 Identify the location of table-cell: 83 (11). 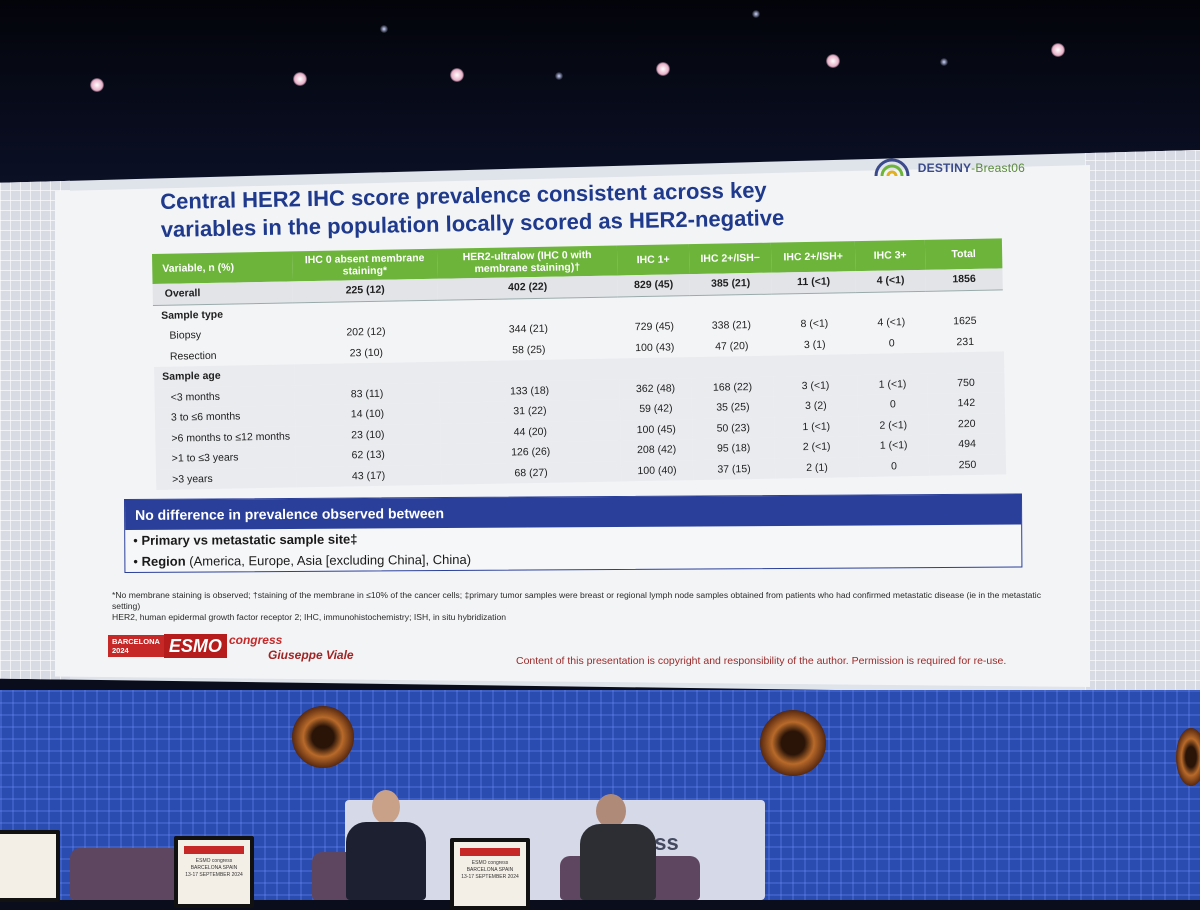
(367, 394).